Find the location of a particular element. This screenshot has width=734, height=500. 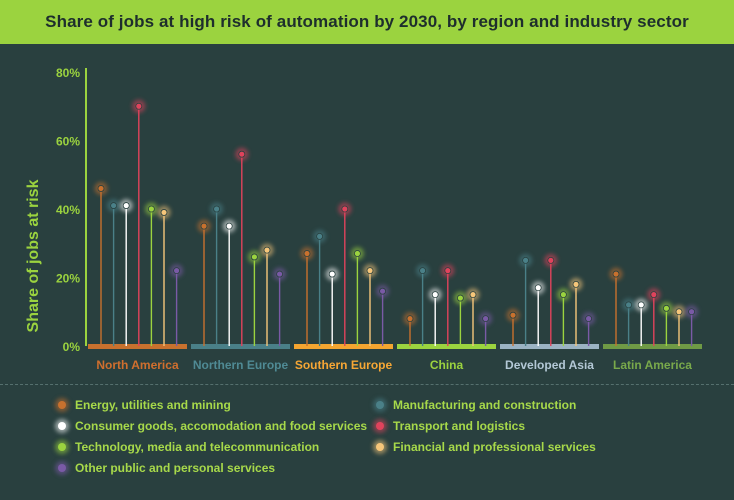

legend-item: Other public and personal services is located at coordinates (166, 468).